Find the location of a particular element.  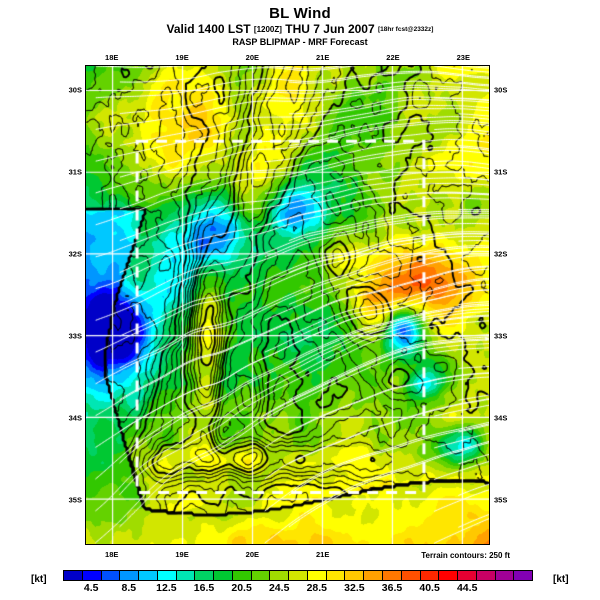

forecast-age-text: [18hr fcst@2332z] is located at coordinates (405, 29).